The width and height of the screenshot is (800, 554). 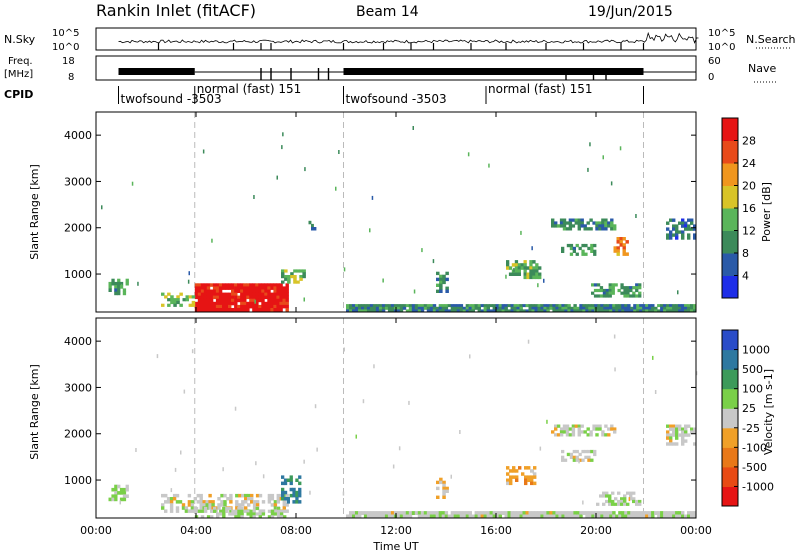 What do you see at coordinates (296, 530) in the screenshot?
I see `xtick-label: 08:00` at bounding box center [296, 530].